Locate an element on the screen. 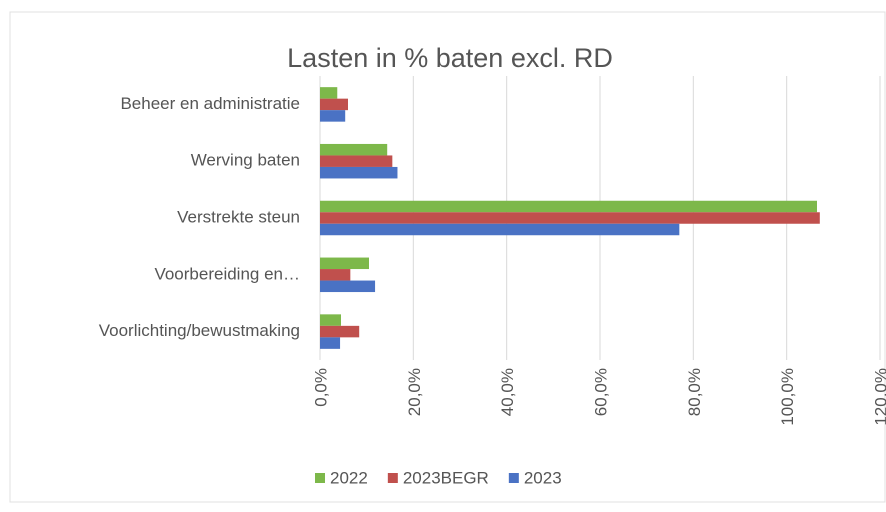 The image size is (886, 512). x-tick-label: 60,0% is located at coordinates (600, 392).